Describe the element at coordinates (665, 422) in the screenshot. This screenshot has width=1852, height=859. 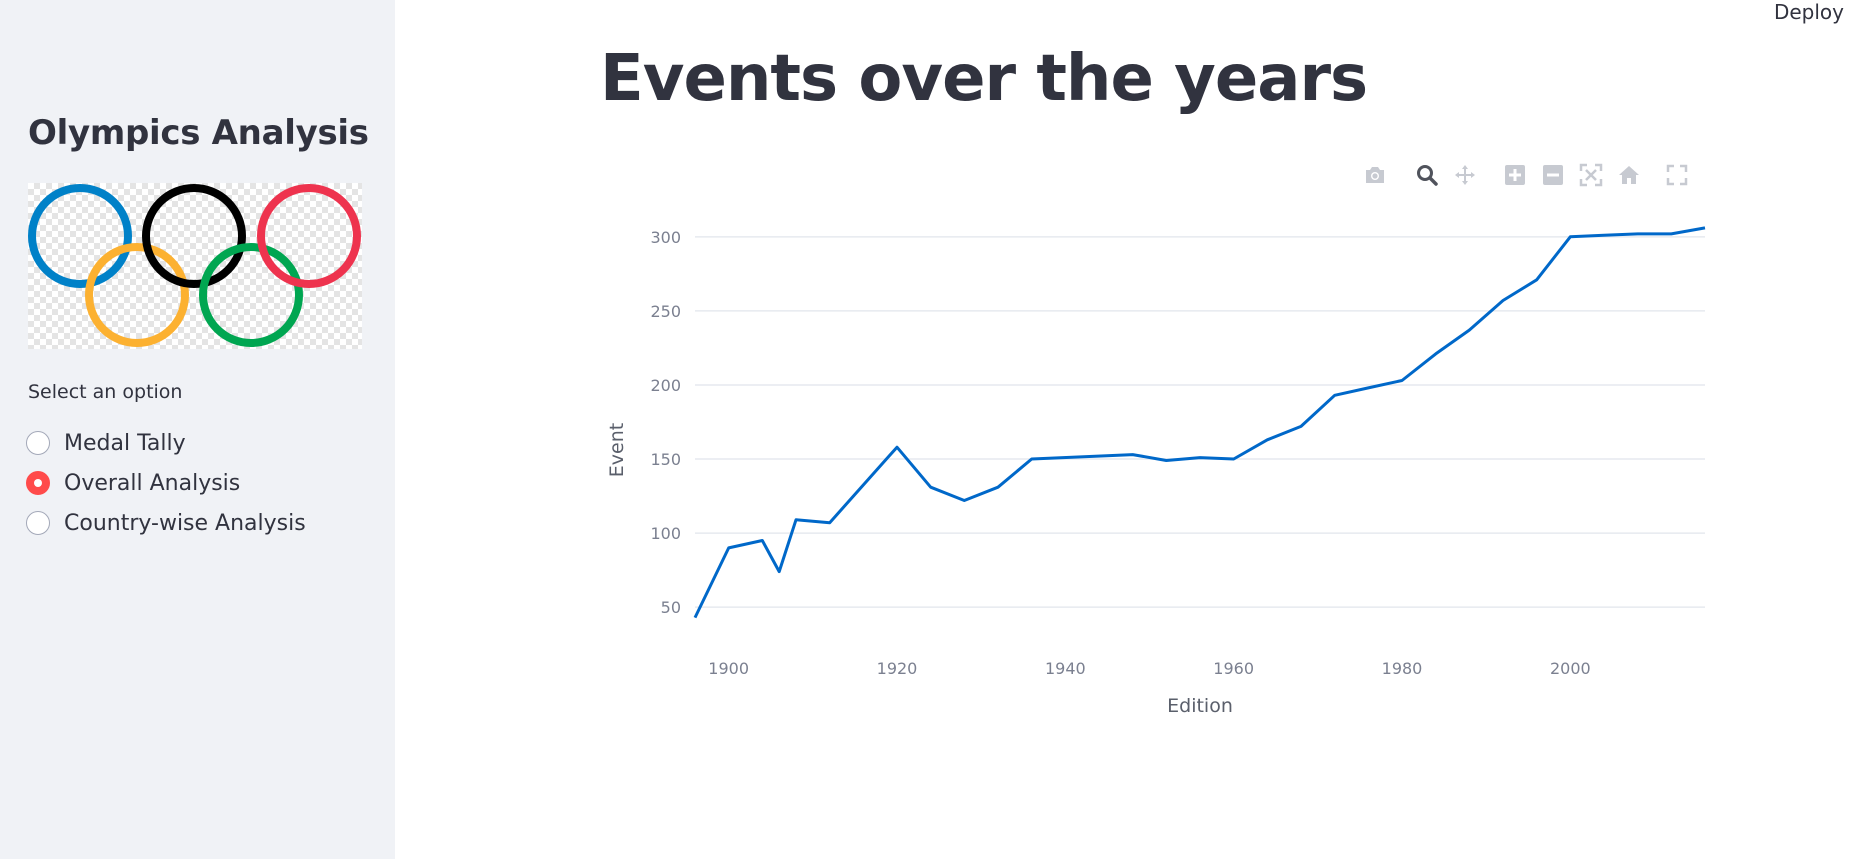
I see `y-tick-labels: 50 100 150 200 250 300` at that location.